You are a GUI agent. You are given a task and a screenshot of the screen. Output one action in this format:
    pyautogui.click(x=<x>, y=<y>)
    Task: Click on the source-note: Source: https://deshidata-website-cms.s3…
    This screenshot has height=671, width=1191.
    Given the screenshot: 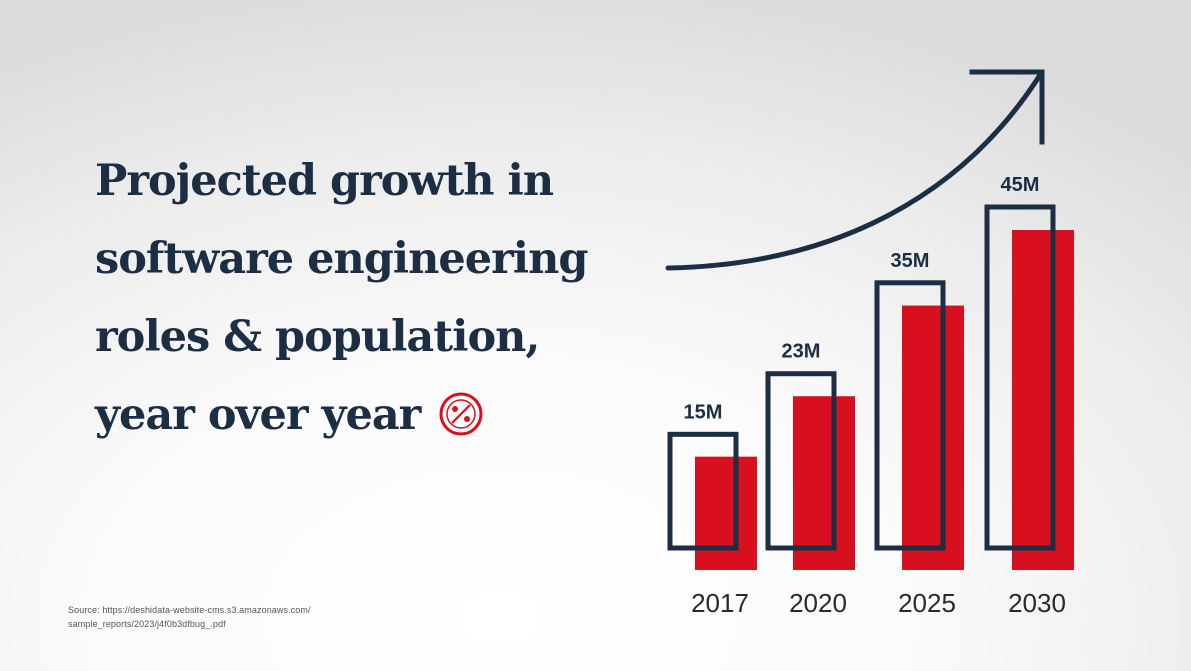 What is the action you would take?
    pyautogui.click(x=189, y=617)
    